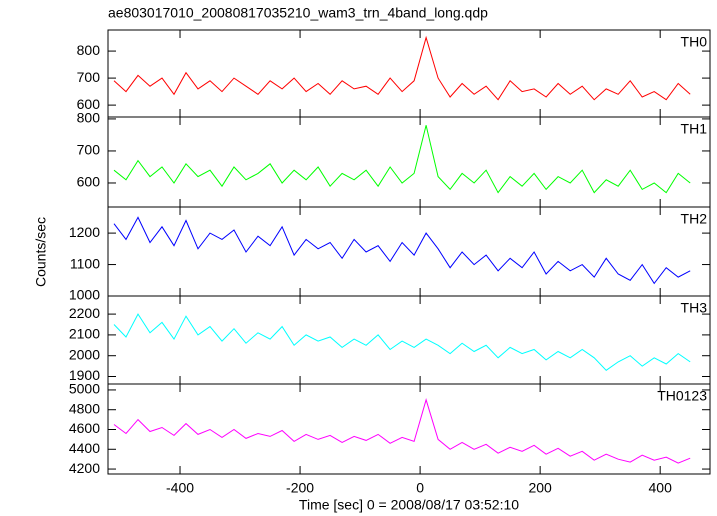 This screenshot has width=717, height=516. Describe the element at coordinates (409, 505) in the screenshot. I see `x-axis-label: Time [sec] 0 = 2008/08/17 03:52:10` at that location.